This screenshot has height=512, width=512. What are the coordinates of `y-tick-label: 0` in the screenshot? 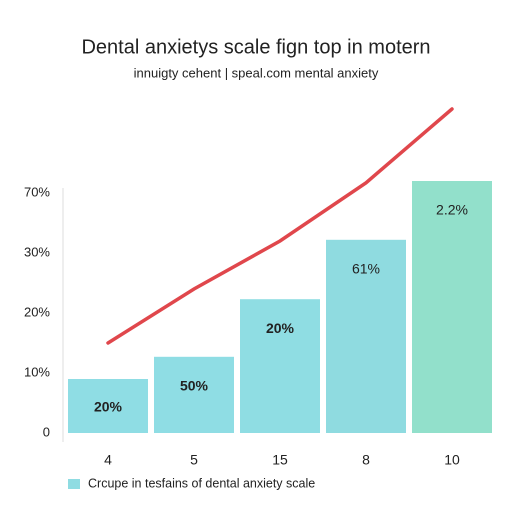 It's located at (46, 431).